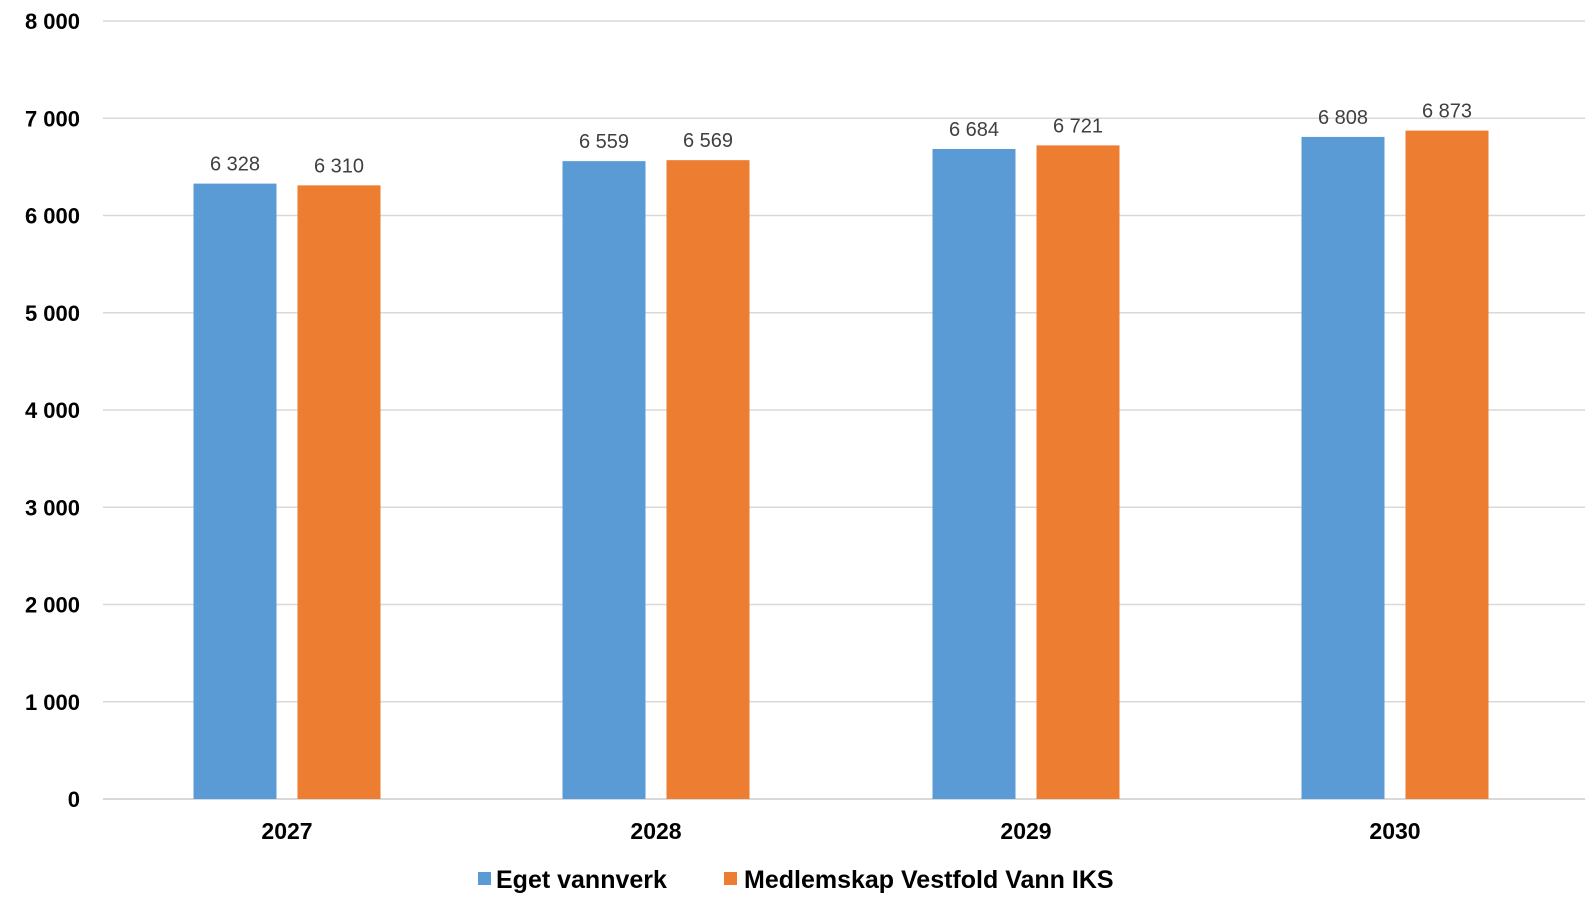 Image resolution: width=1585 pixels, height=905 pixels. What do you see at coordinates (840, 831) in the screenshot?
I see `x-axis-ticks: 2027 2028 2029 2030` at bounding box center [840, 831].